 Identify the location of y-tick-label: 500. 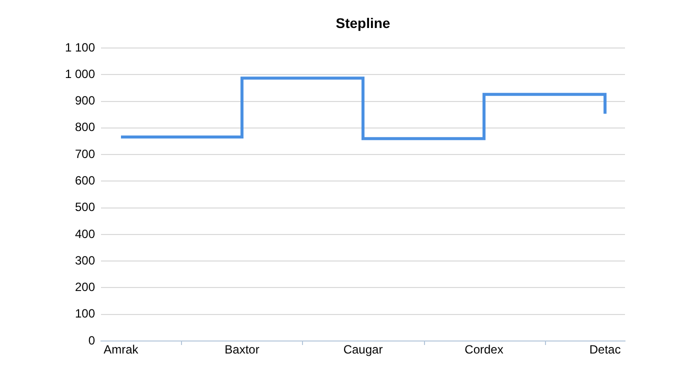
(85, 207).